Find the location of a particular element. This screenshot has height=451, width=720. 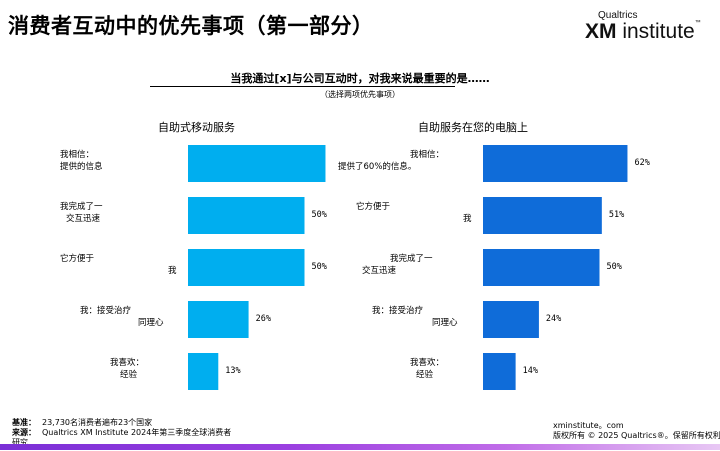

value-label-1-1: 51% is located at coordinates (616, 214).